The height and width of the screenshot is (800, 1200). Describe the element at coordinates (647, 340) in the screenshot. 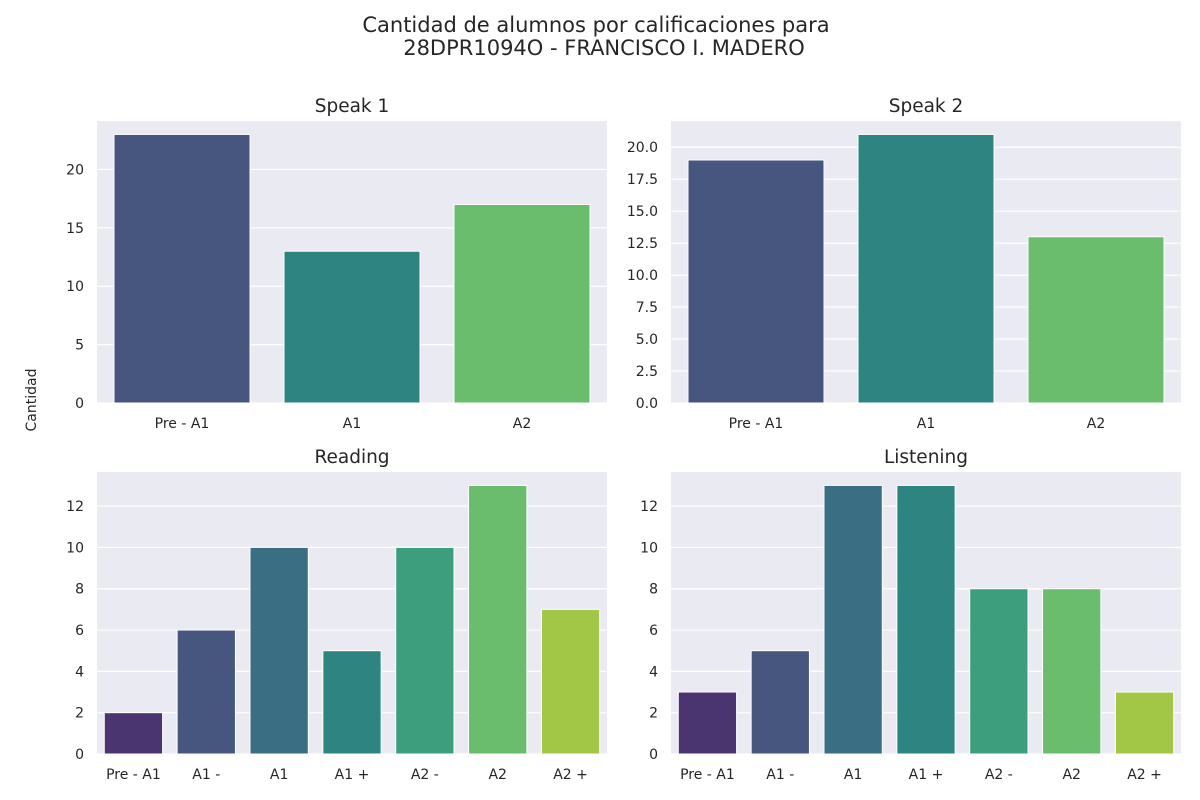

I see `y-tick-label: 5.0` at that location.